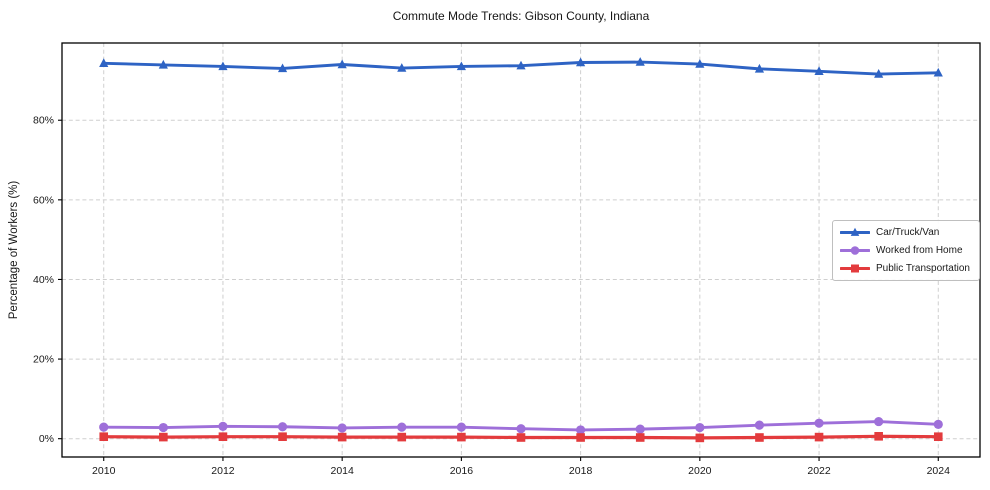  I want to click on y-tick-label: 0%, so click(46, 439).